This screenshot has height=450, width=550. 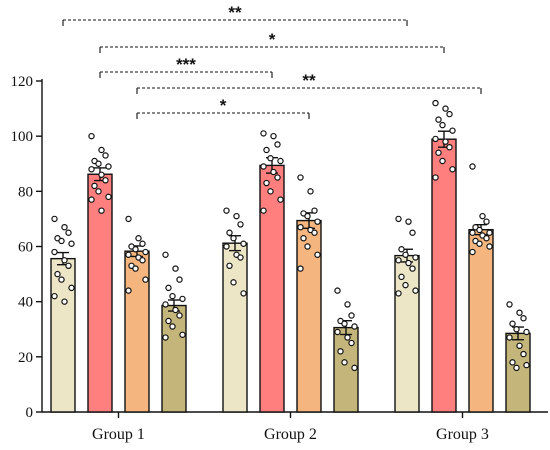 I want to click on y-tick-label: 0, so click(x=30, y=413).